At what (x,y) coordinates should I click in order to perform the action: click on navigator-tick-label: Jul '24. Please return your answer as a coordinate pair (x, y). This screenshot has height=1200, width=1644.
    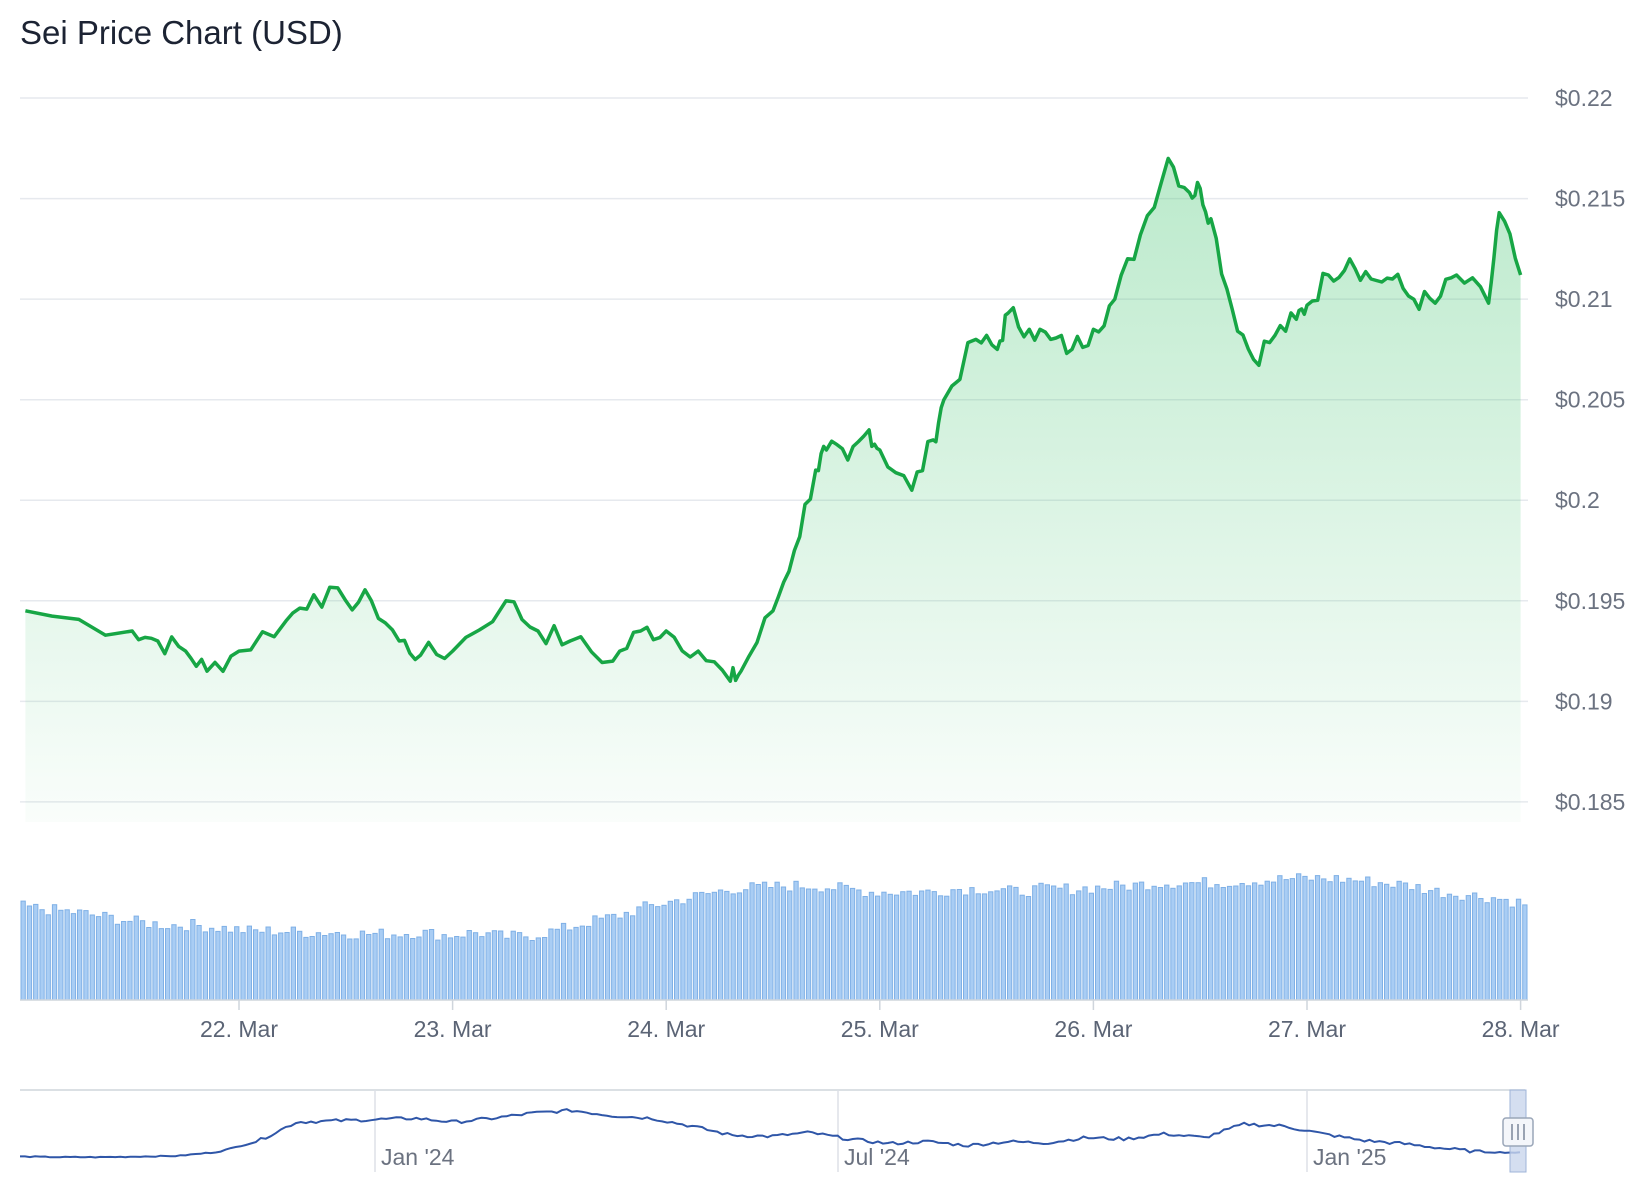
    Looking at the image, I should click on (877, 1157).